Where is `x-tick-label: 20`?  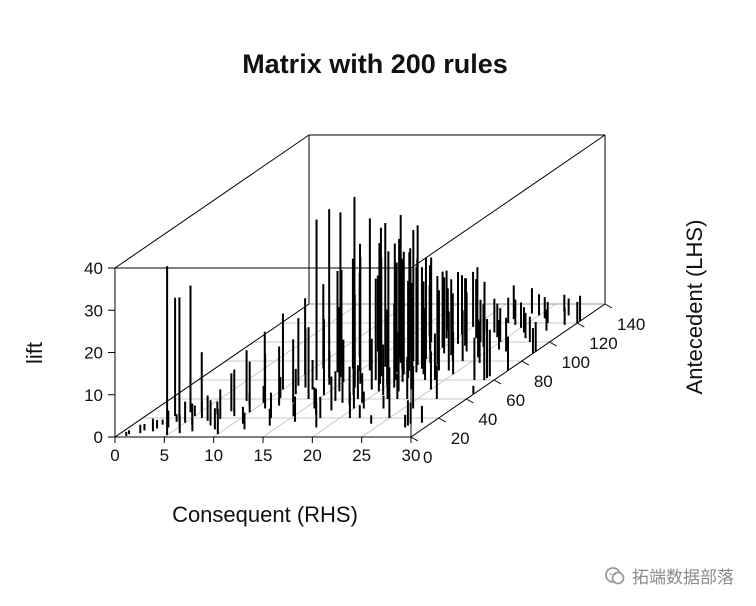
x-tick-label: 20 is located at coordinates (312, 455).